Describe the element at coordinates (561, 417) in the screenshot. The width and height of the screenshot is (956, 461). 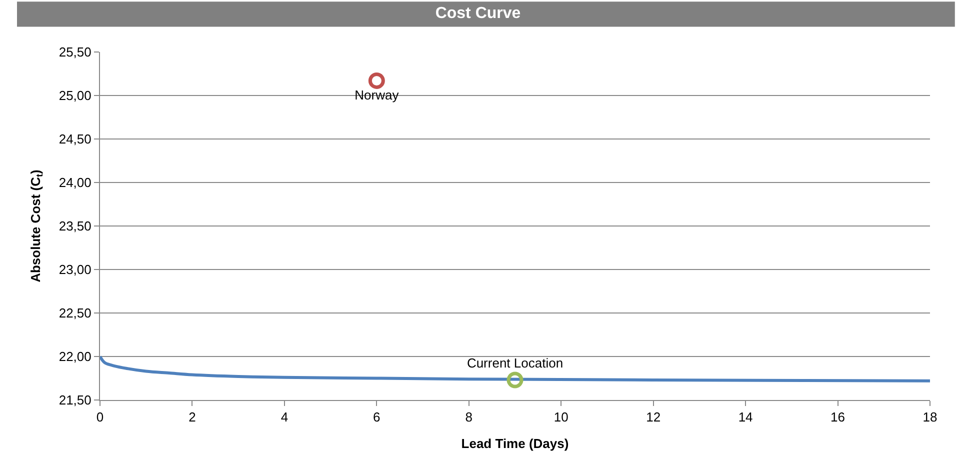
I see `x-tick-label: 10` at that location.